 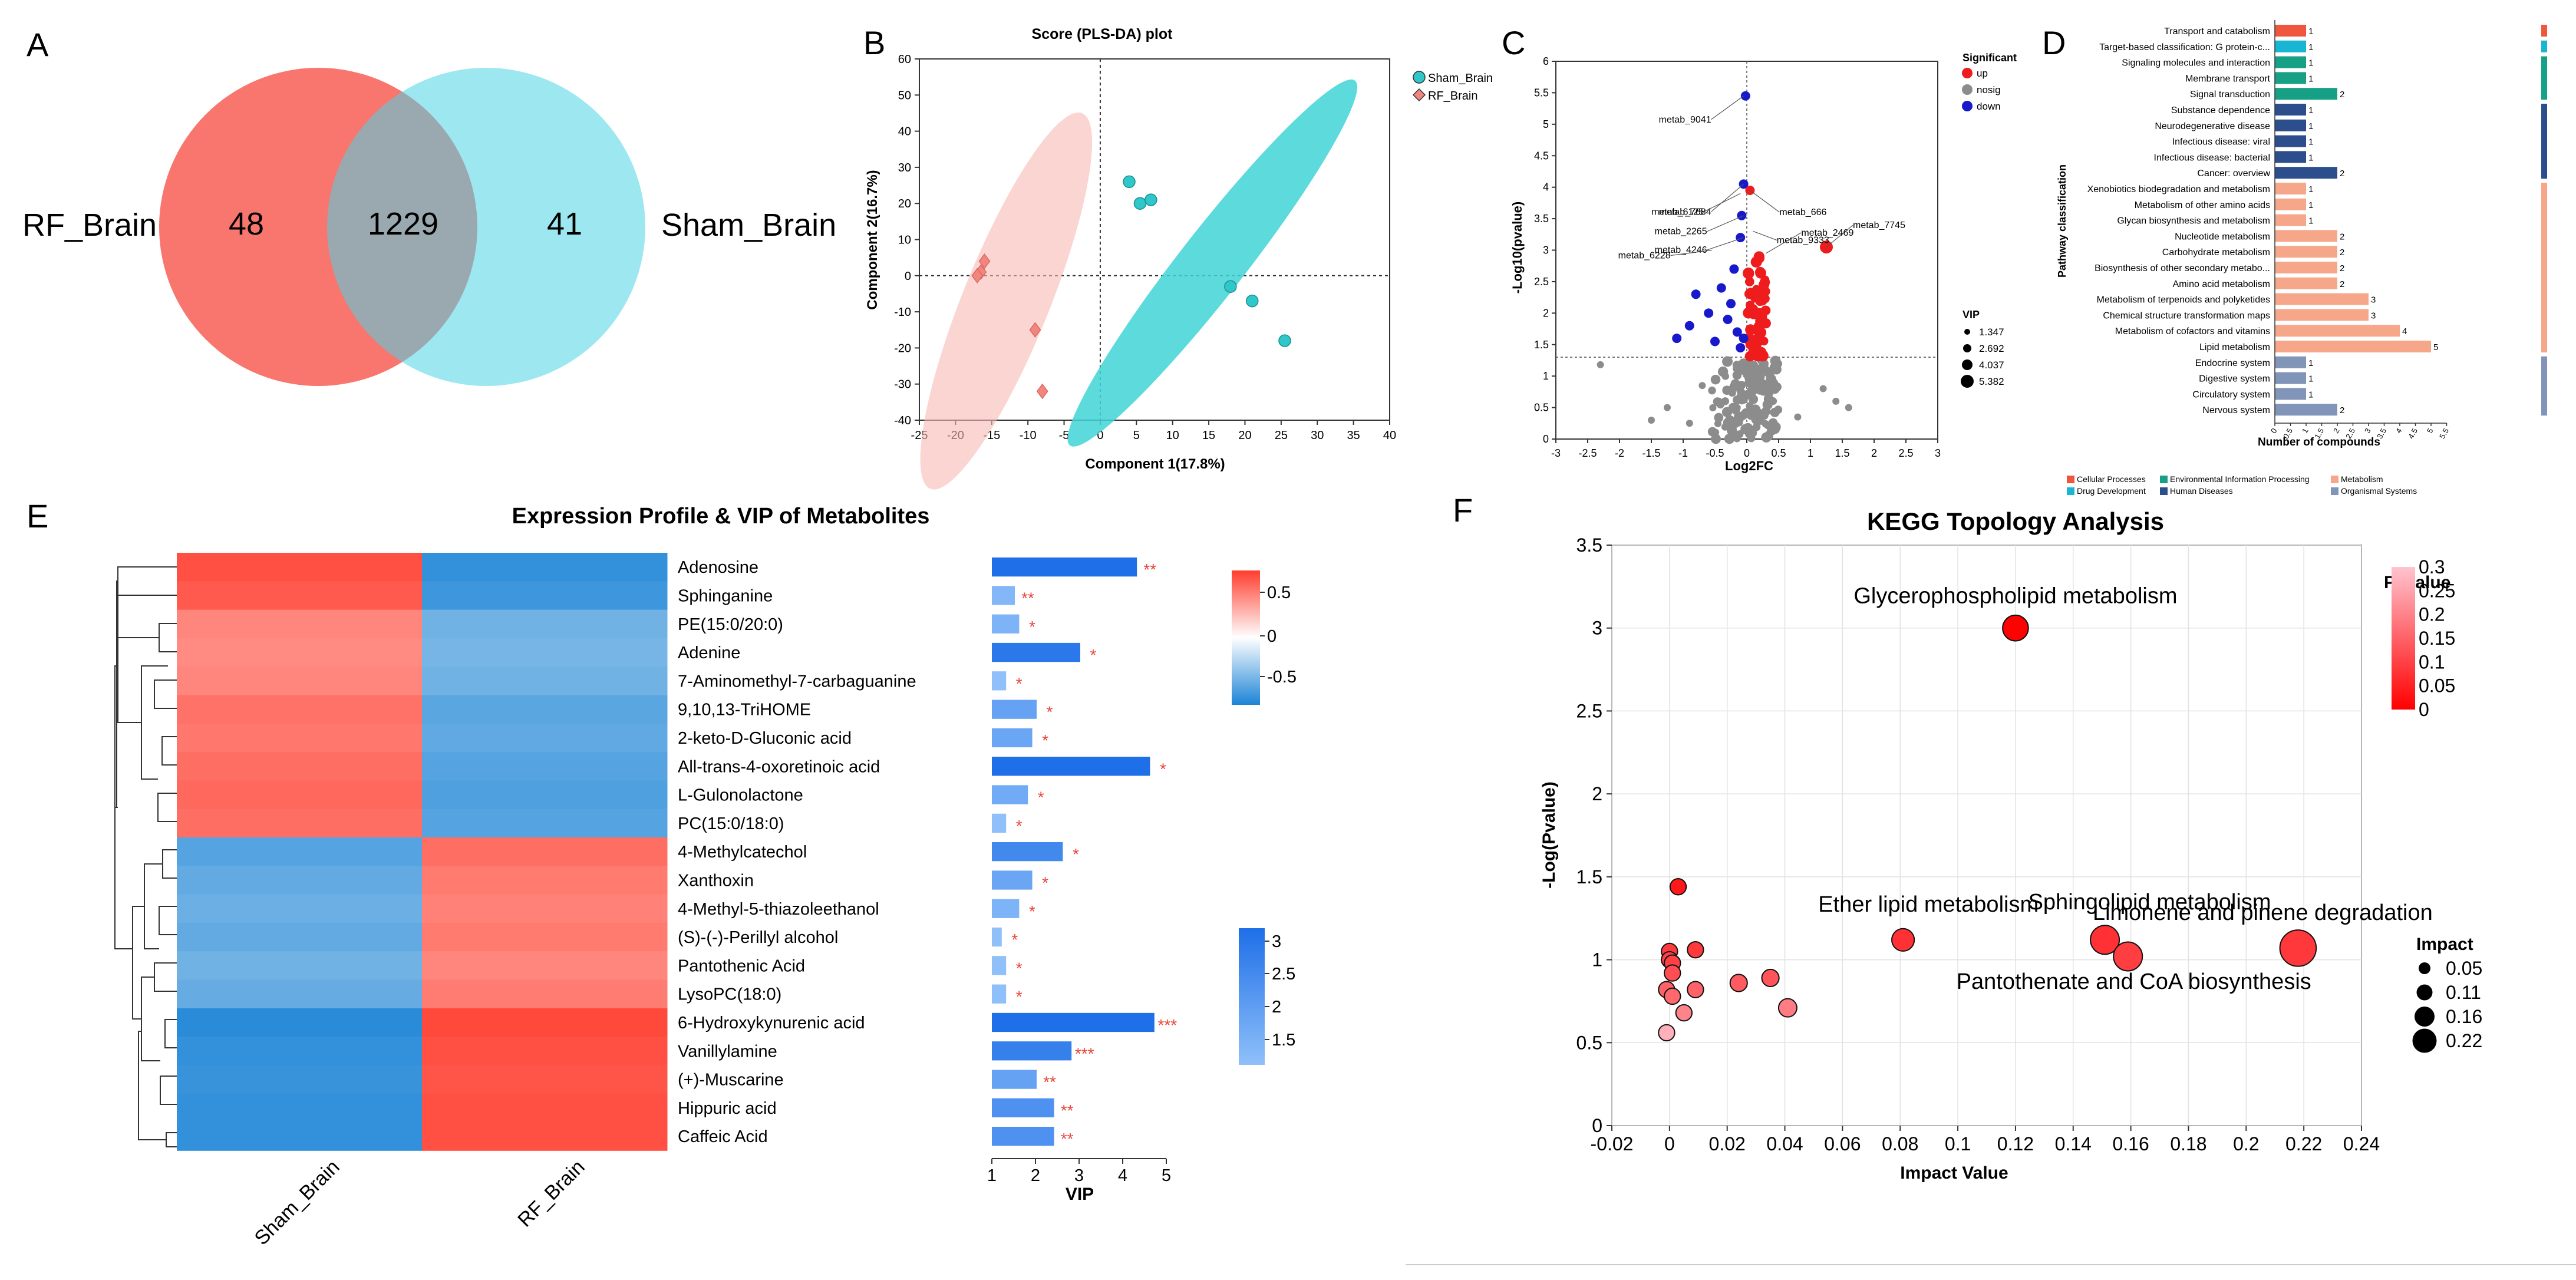 What do you see at coordinates (905, 132) in the screenshot?
I see `plsda-ytick-label: 40` at bounding box center [905, 132].